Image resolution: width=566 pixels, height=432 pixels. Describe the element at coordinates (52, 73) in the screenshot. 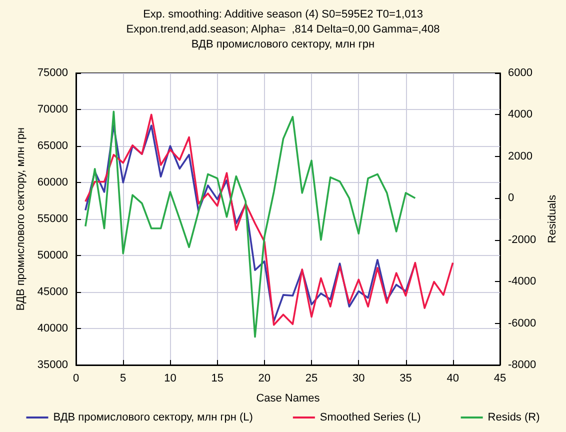

I see `y-tick-label: 75000` at that location.